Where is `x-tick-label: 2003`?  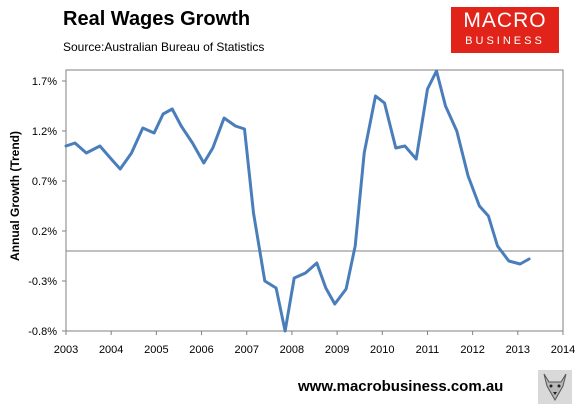
x-tick-label: 2003 is located at coordinates (66, 350).